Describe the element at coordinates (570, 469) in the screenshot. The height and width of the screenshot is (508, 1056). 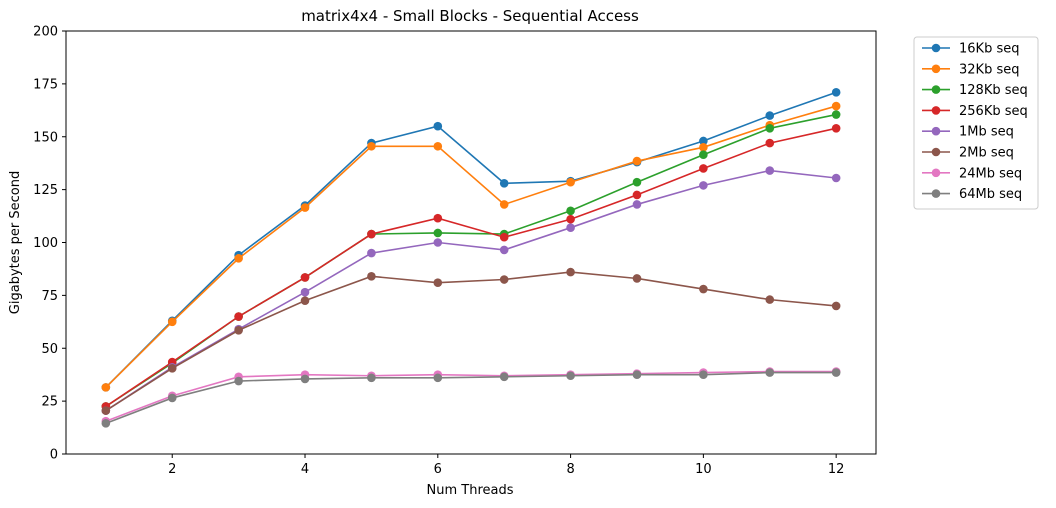
I see `x-tick-label: 8` at that location.